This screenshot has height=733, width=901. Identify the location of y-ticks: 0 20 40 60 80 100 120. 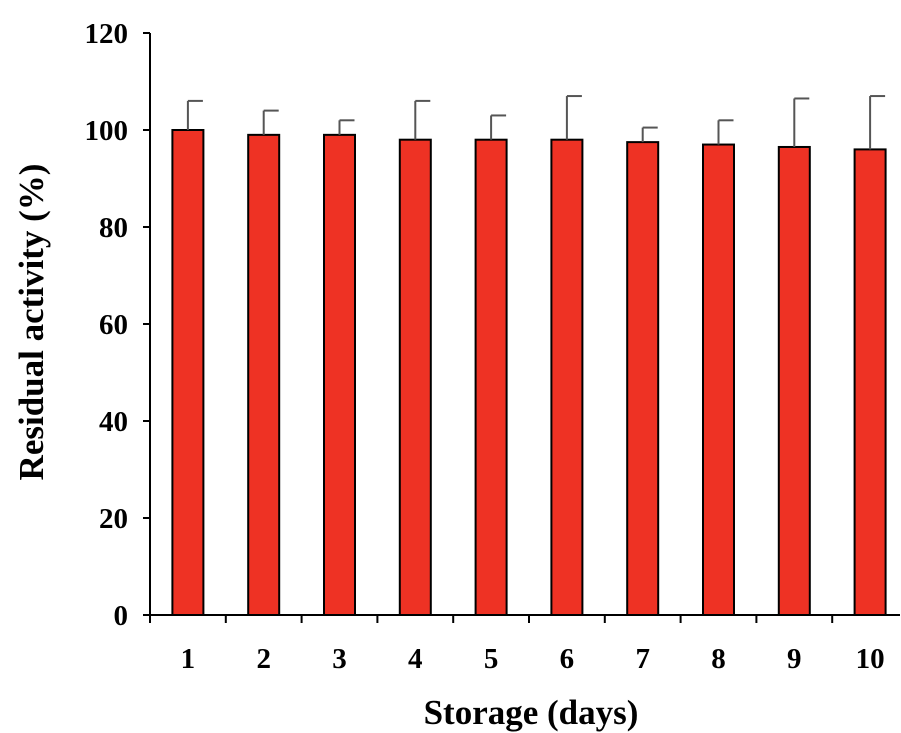
(117, 325).